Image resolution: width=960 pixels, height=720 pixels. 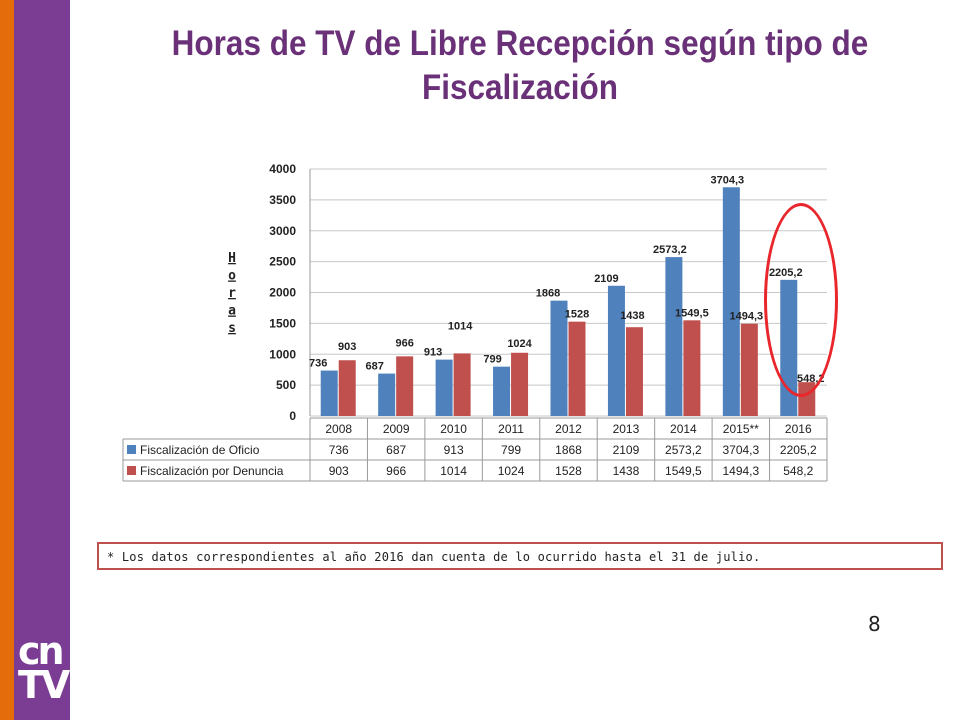 What do you see at coordinates (200, 450) in the screenshot?
I see `legend-label: Fiscalización de Oficio` at bounding box center [200, 450].